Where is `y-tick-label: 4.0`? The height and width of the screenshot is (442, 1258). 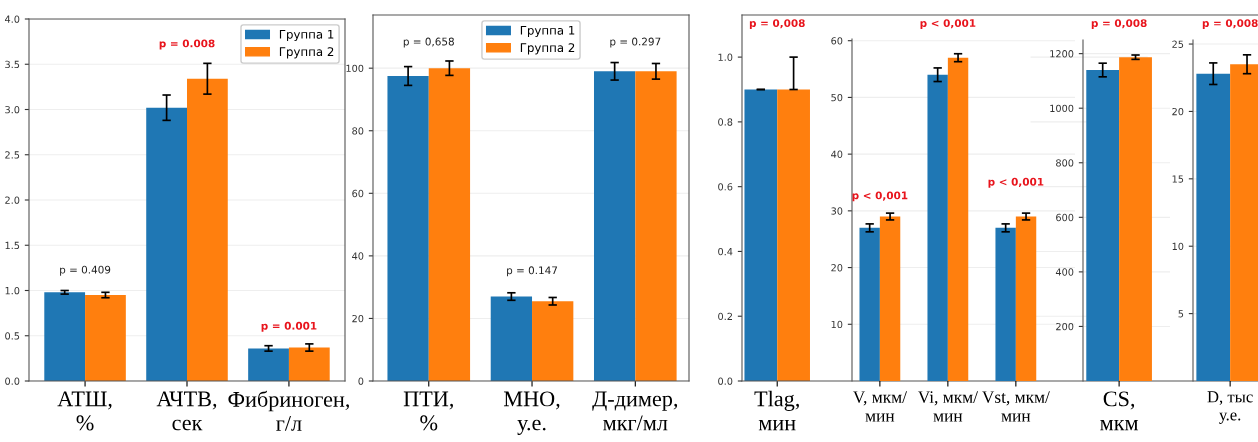 y-tick-label: 4.0 is located at coordinates (12, 19).